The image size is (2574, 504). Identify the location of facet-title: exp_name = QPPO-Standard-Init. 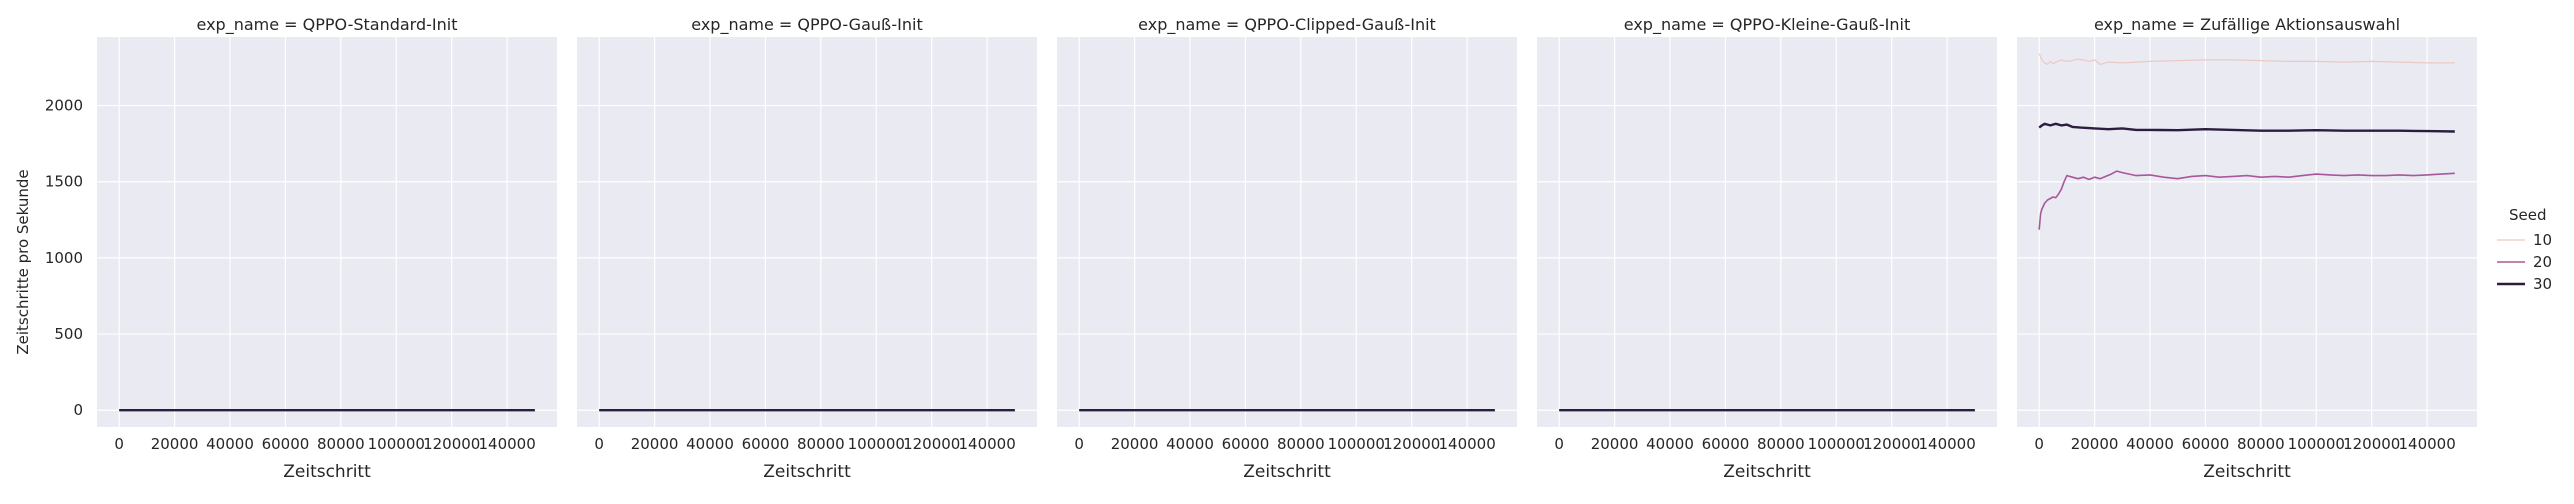
(327, 25).